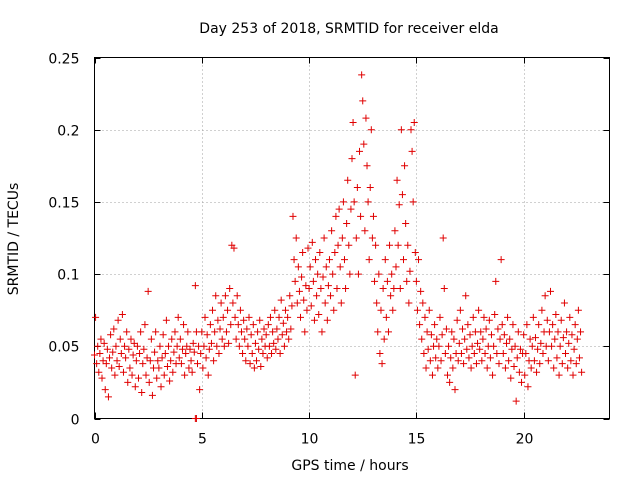 This screenshot has width=640, height=480. Describe the element at coordinates (525, 440) in the screenshot. I see `x-tick-label: 20` at that location.